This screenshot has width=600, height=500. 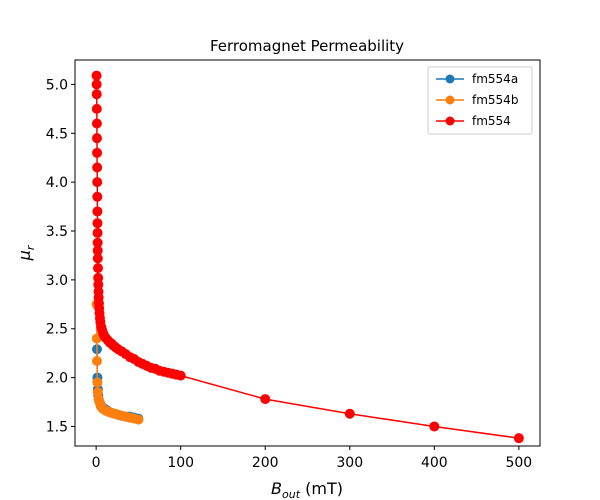 What do you see at coordinates (312, 458) in the screenshot?
I see `x-axis: 0 100 200 300 400 500` at bounding box center [312, 458].